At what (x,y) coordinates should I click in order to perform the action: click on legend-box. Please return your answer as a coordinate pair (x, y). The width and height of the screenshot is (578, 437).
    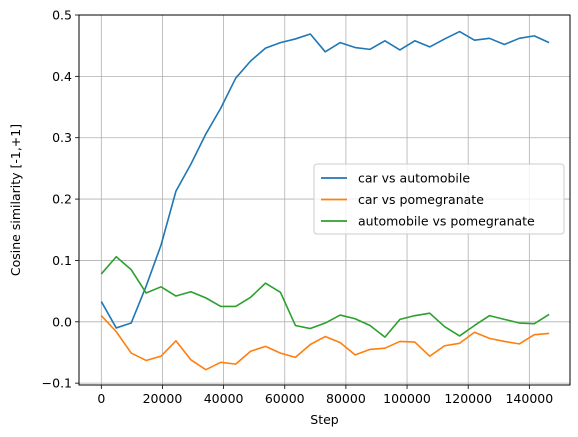
    Looking at the image, I should click on (439, 199).